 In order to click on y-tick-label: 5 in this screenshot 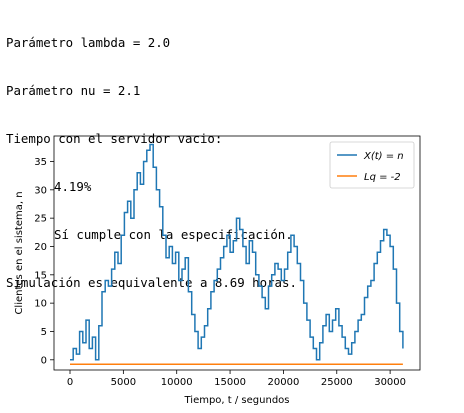, I will do `click(44, 332)`.